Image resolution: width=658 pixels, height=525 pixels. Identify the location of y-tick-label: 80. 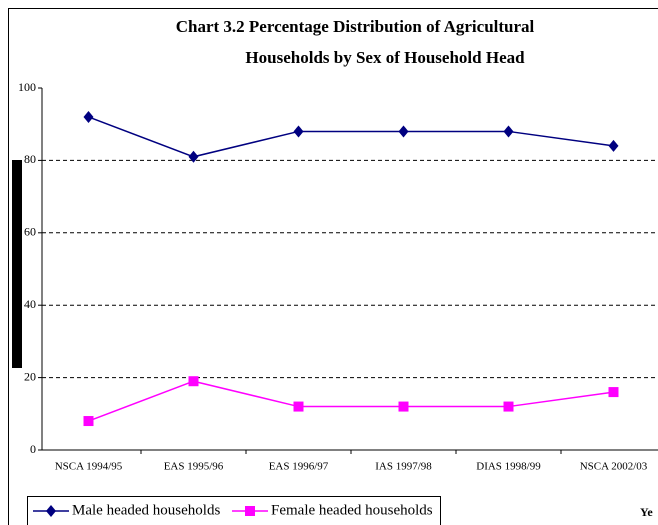
(30, 159).